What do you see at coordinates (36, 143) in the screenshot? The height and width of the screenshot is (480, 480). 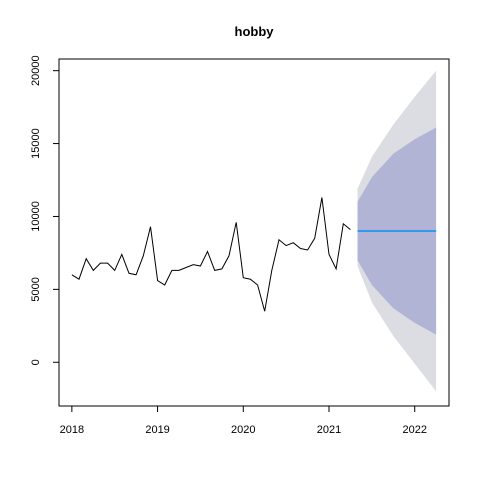 I see `y-tick-label: 15000` at bounding box center [36, 143].